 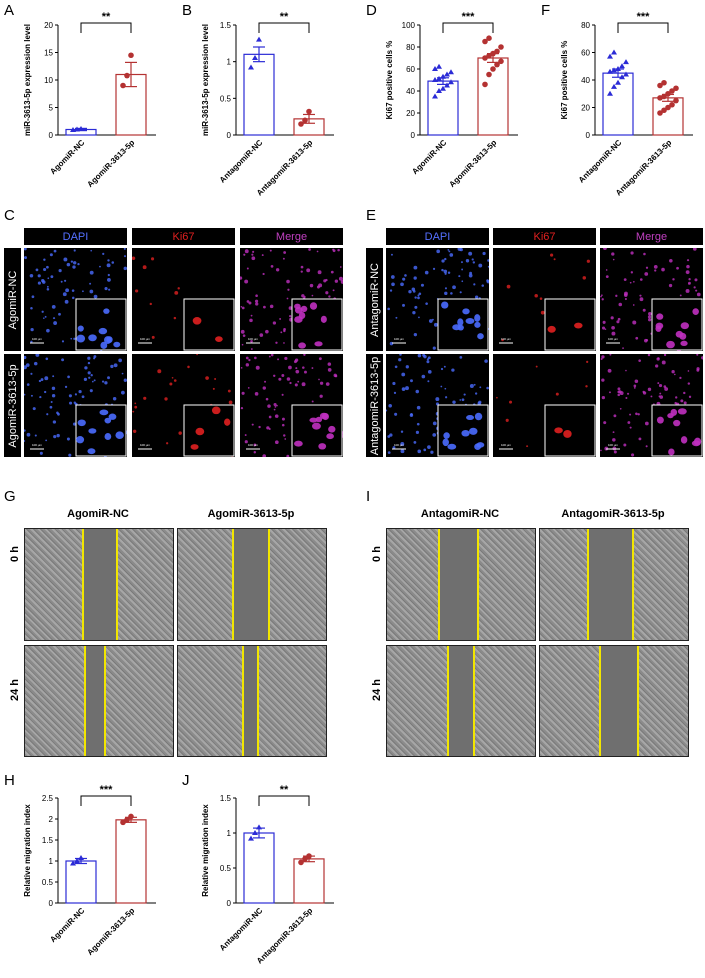 I want to click on category-label: AgomiR-NC, so click(x=429, y=157).